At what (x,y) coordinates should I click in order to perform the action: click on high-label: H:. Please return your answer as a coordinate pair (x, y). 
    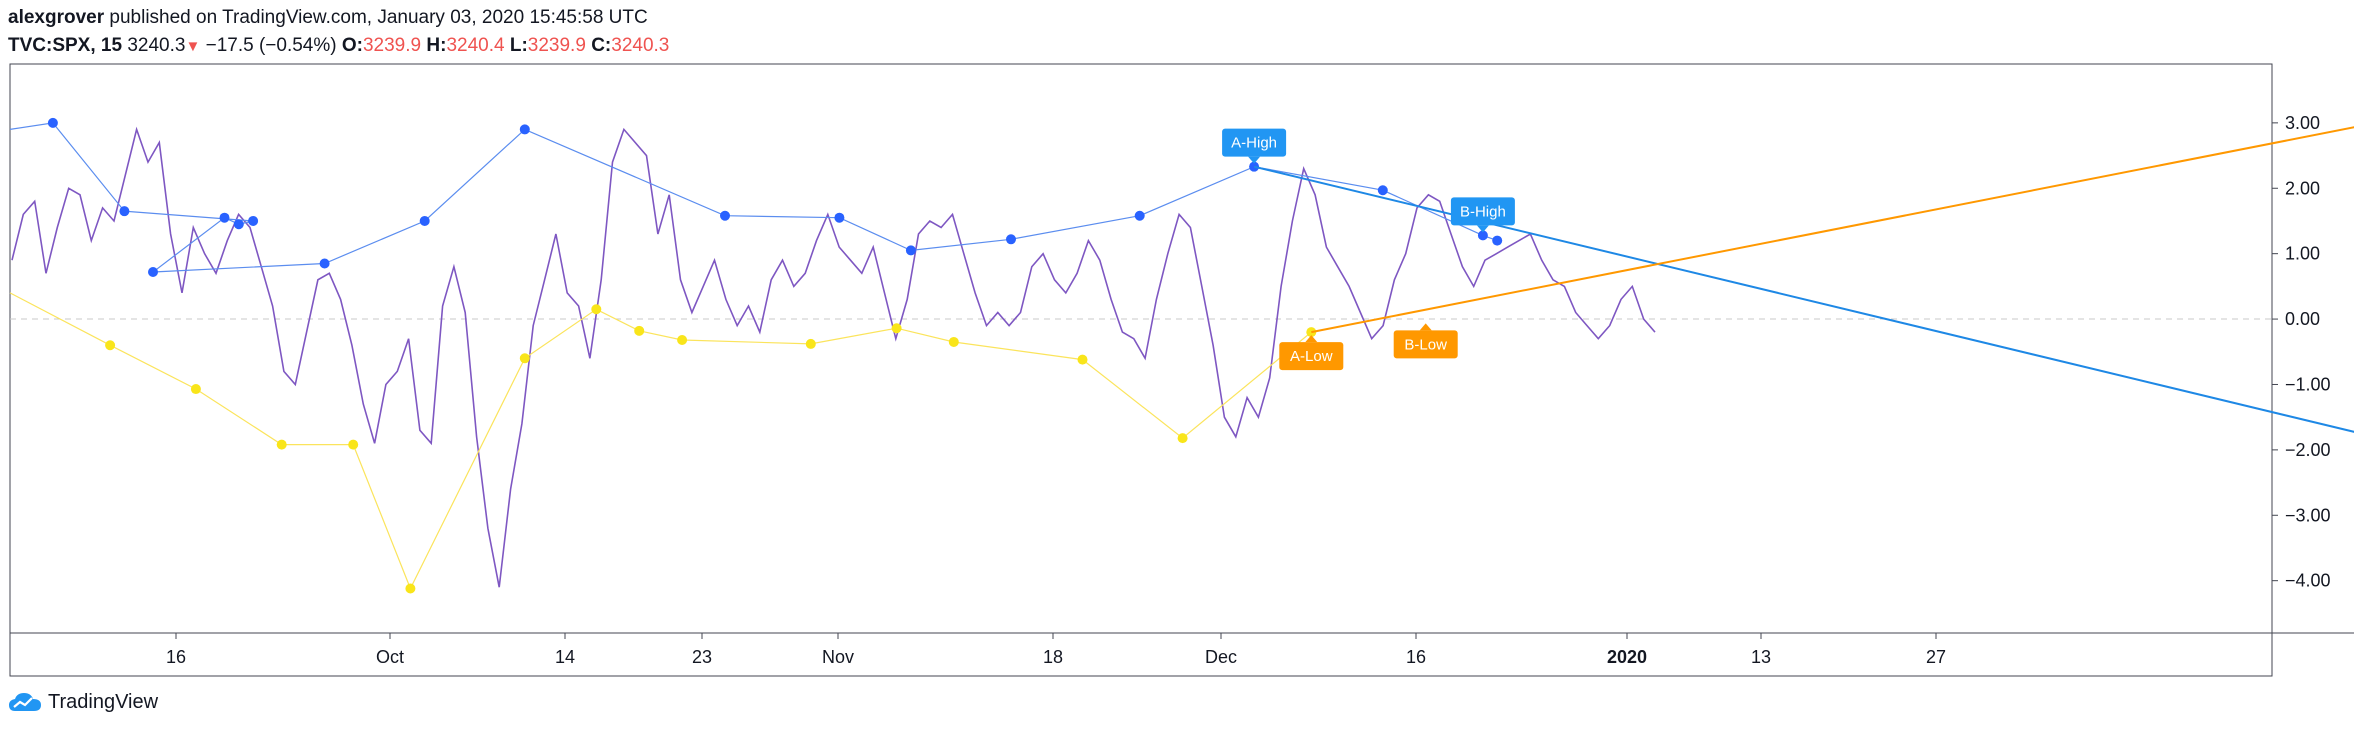
    Looking at the image, I should click on (436, 45).